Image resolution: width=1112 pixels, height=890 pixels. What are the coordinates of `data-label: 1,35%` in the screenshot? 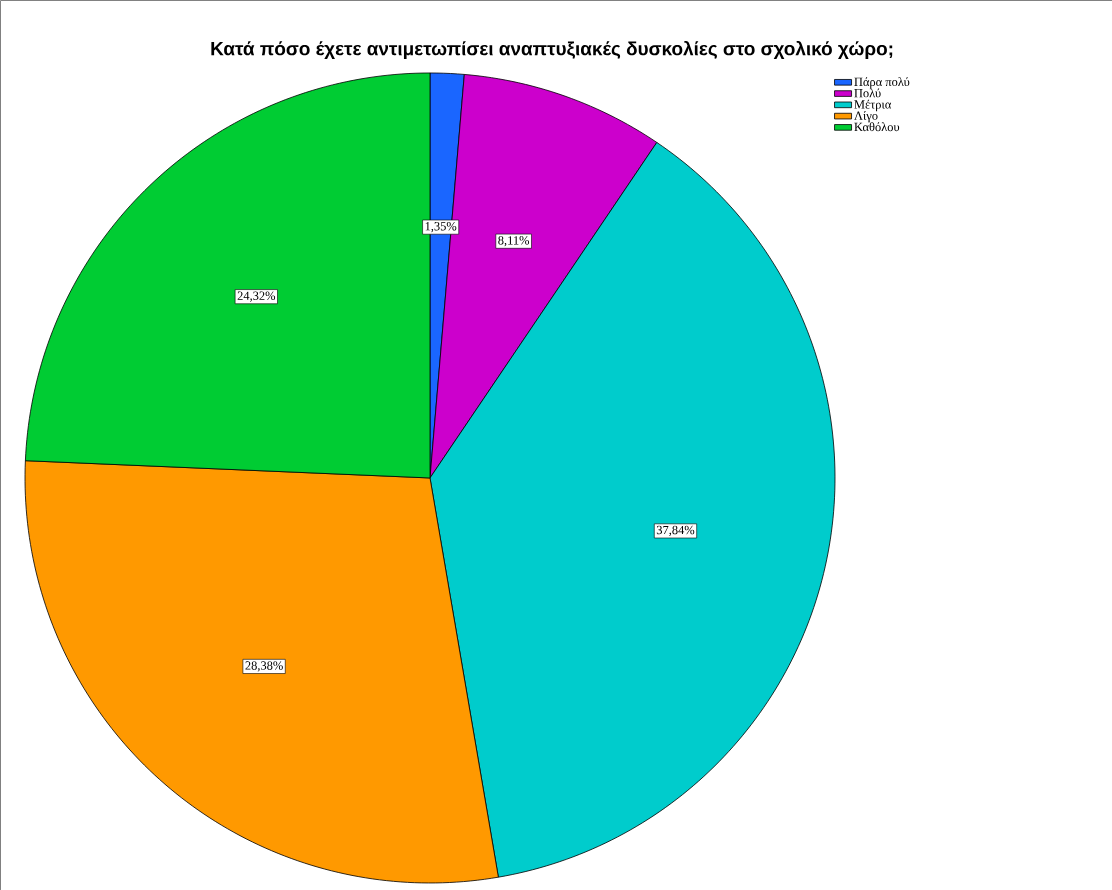 It's located at (441, 227).